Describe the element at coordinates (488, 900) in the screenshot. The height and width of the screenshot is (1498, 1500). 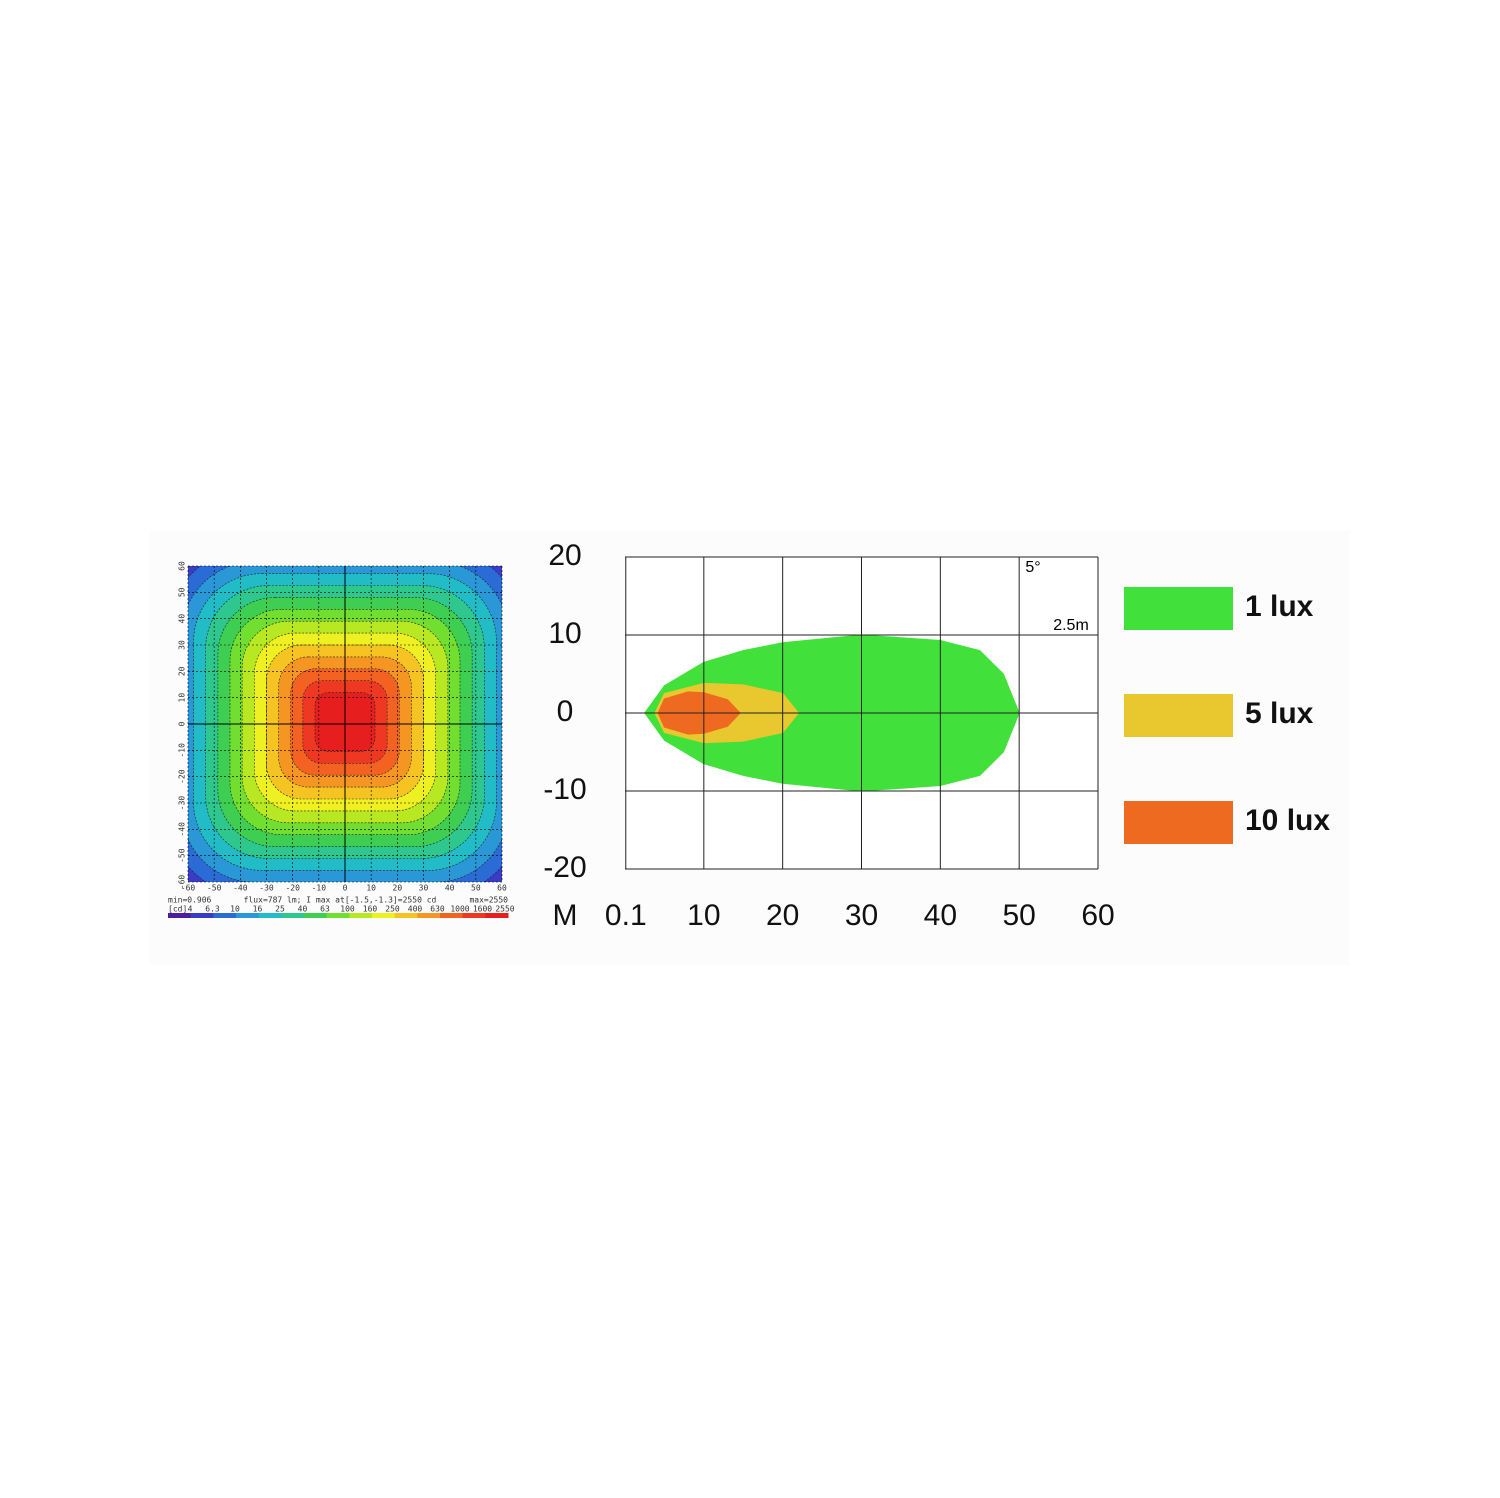
I see `annotation: max=2550` at that location.